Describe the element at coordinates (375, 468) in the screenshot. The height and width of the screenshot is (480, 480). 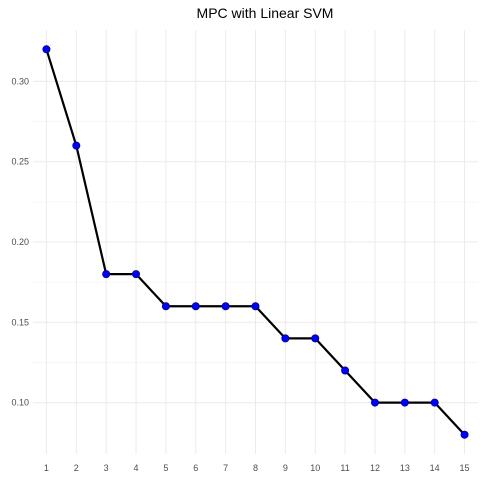
I see `x-tick-label: 12` at that location.